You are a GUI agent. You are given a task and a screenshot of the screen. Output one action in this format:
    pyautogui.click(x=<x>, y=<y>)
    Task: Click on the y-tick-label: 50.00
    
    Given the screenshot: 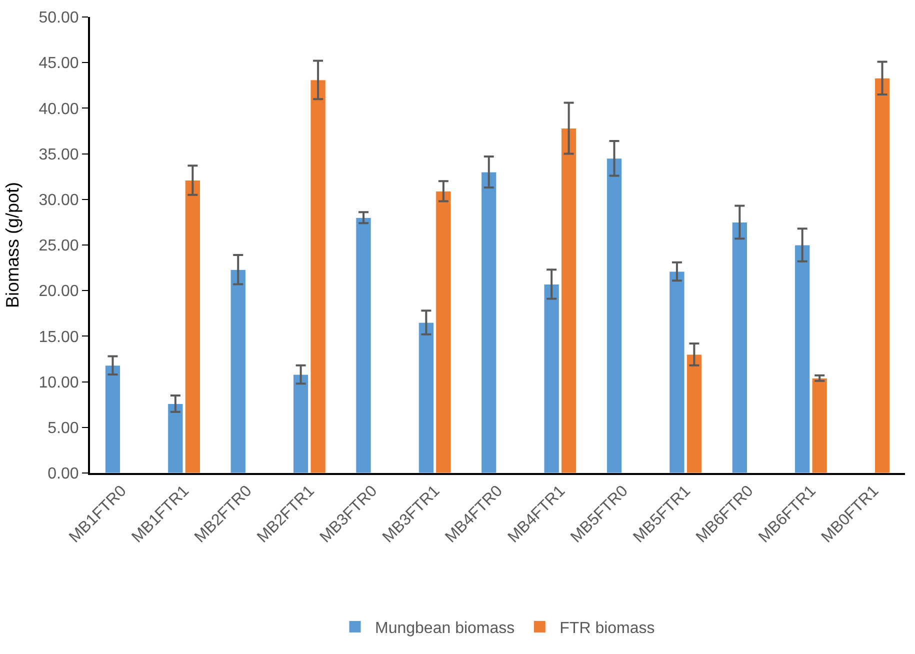 What is the action you would take?
    pyautogui.click(x=58, y=18)
    